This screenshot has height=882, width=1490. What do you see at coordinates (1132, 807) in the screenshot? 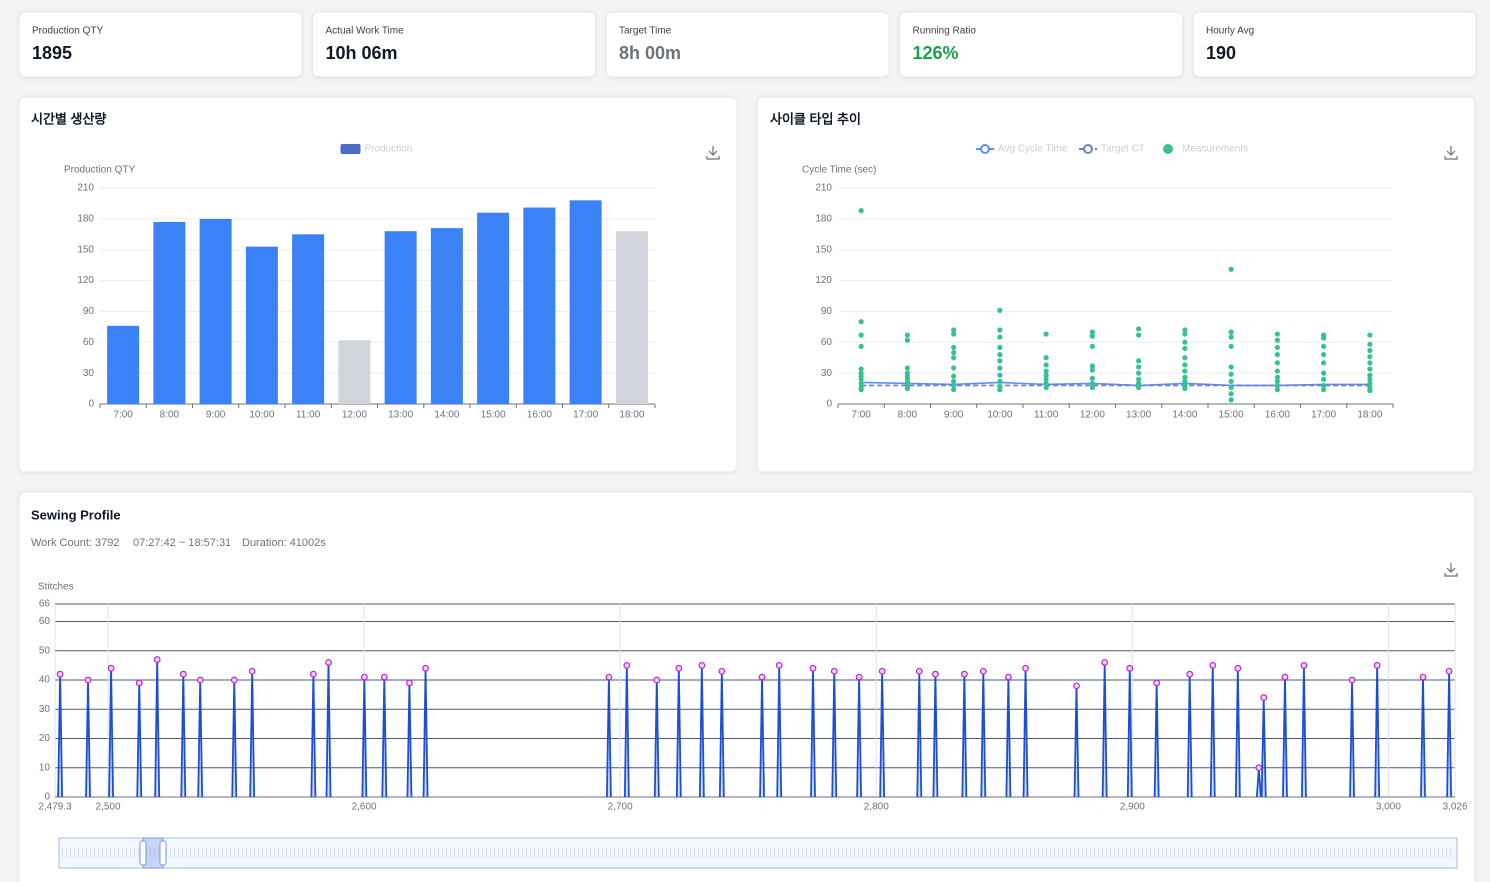
I see `x-tick-label: 2,900` at bounding box center [1132, 807].